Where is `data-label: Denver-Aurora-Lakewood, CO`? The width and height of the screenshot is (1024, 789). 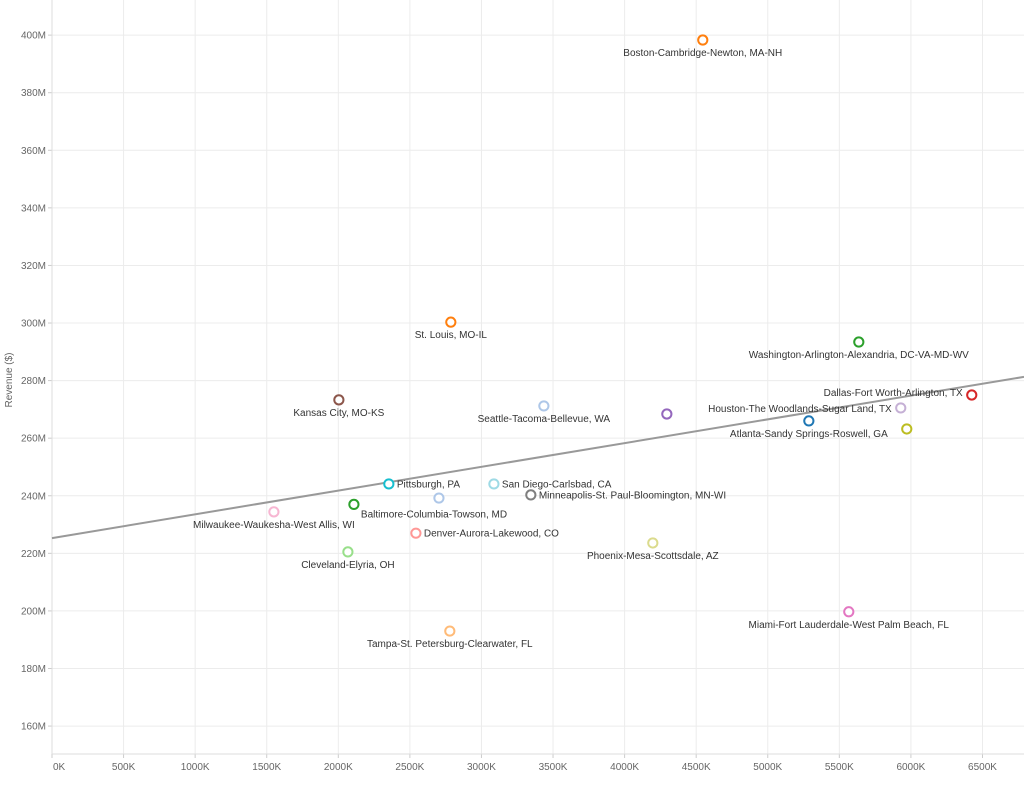
data-label: Denver-Aurora-Lakewood, CO is located at coordinates (491, 534).